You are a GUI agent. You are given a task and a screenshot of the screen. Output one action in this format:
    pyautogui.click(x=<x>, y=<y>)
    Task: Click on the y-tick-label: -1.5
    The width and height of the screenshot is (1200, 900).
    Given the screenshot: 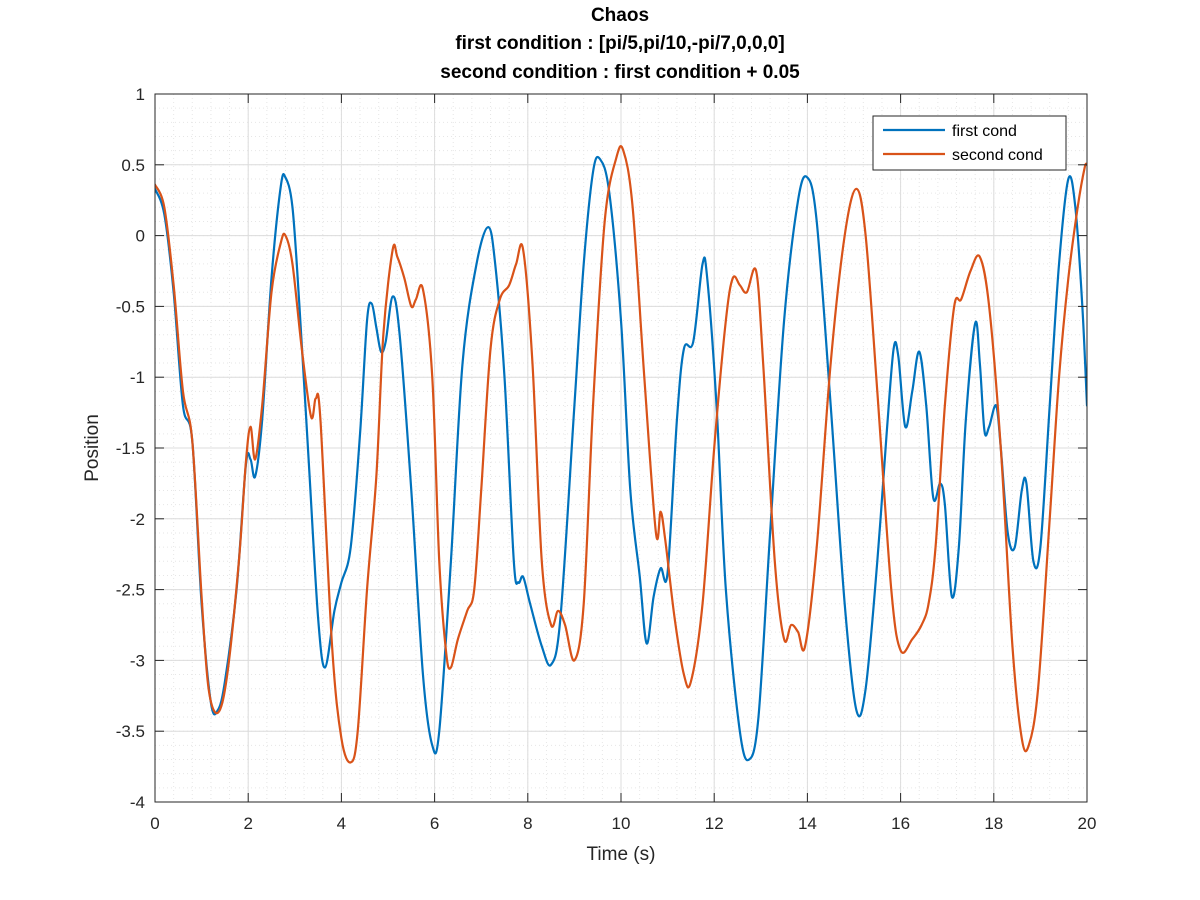 What is the action you would take?
    pyautogui.click(x=130, y=448)
    